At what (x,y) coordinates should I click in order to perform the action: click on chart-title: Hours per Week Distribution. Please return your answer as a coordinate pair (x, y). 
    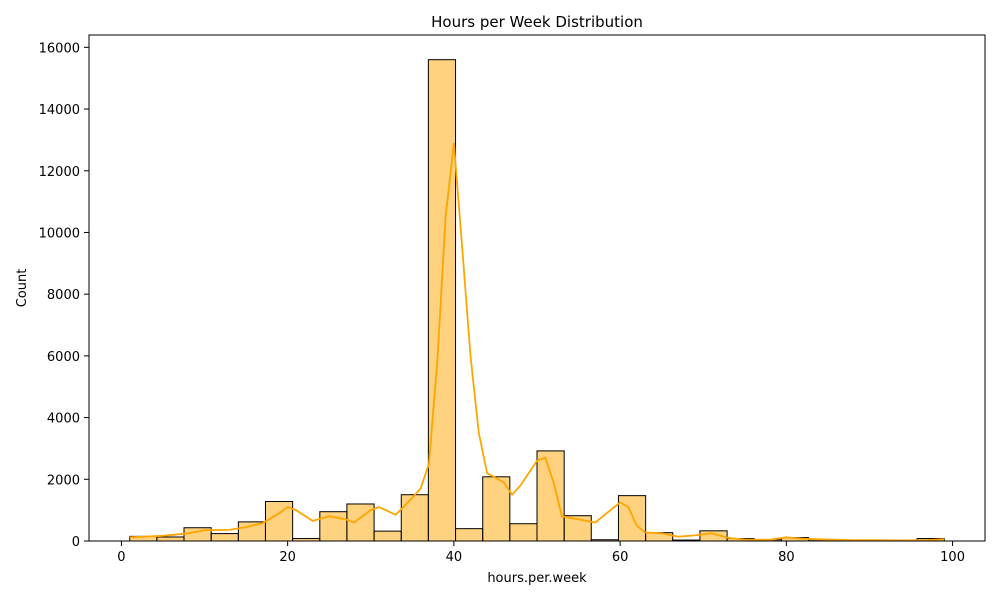
    Looking at the image, I should click on (537, 22).